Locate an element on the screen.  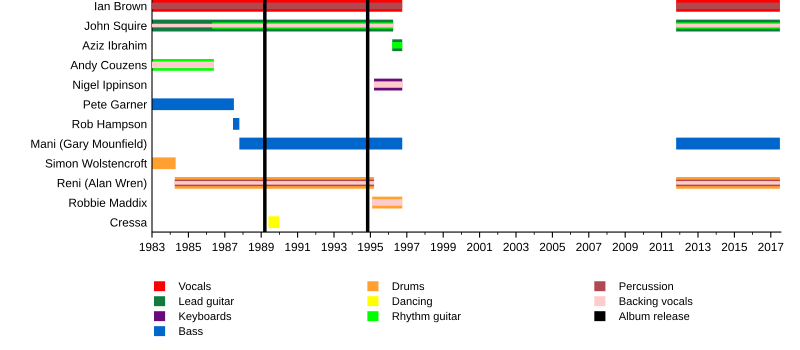
legend-label: Drums is located at coordinates (408, 286).